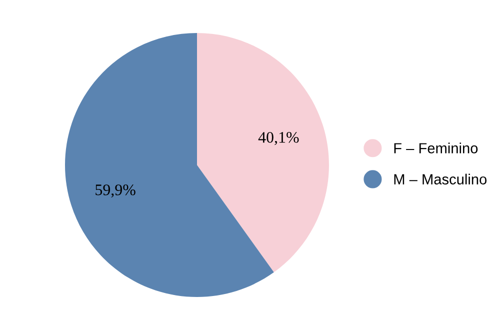  What do you see at coordinates (116, 191) in the screenshot?
I see `data-label: 59,9%` at bounding box center [116, 191].